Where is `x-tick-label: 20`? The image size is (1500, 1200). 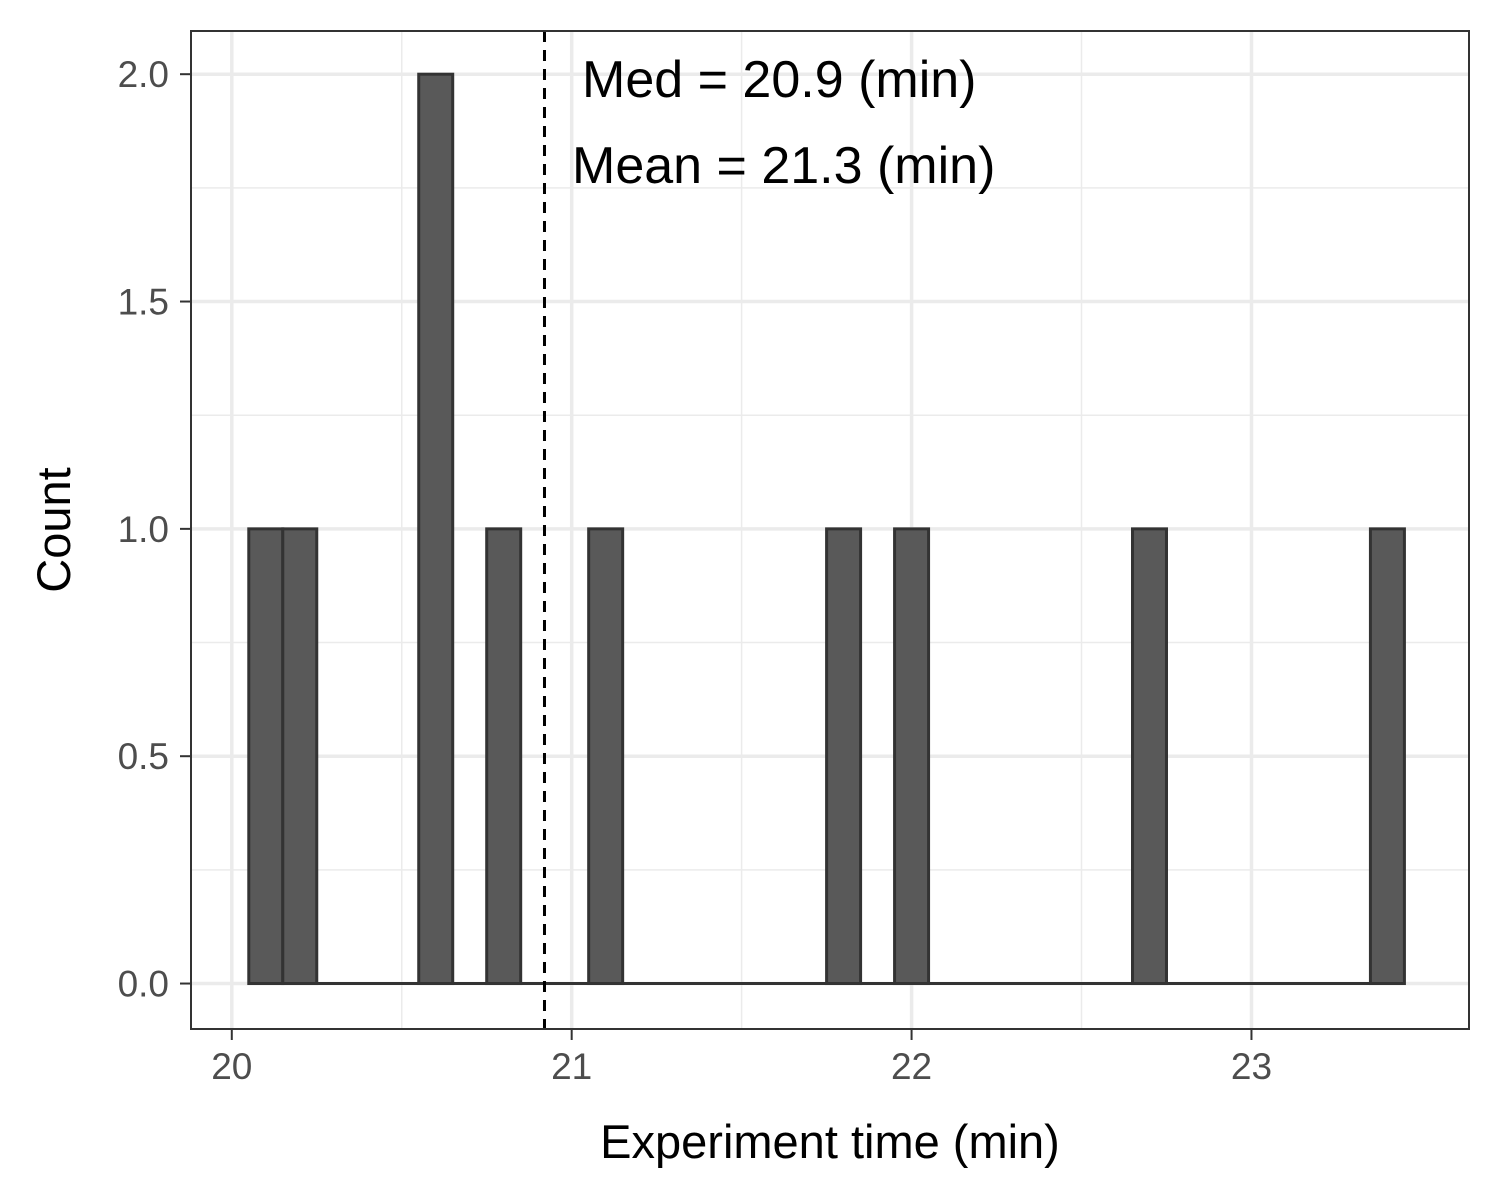
x-tick-label: 20 is located at coordinates (231, 1066).